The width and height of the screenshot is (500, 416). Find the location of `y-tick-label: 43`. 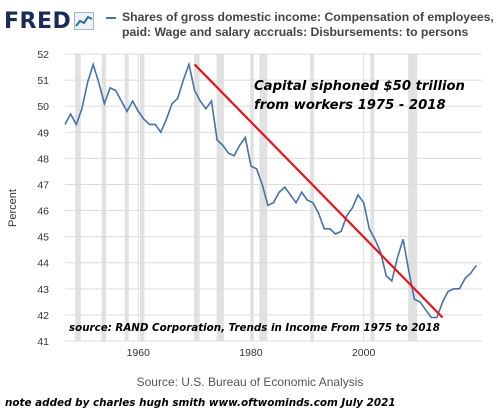

y-tick-label: 43 is located at coordinates (43, 290).